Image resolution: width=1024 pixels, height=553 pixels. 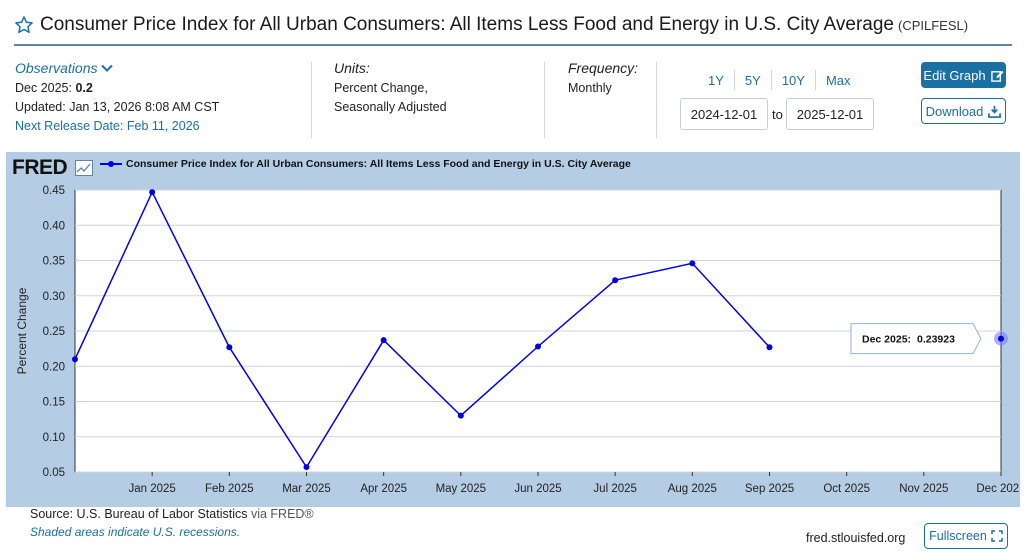 What do you see at coordinates (830, 114) in the screenshot?
I see `end-date-input: 2025-12-01` at bounding box center [830, 114].